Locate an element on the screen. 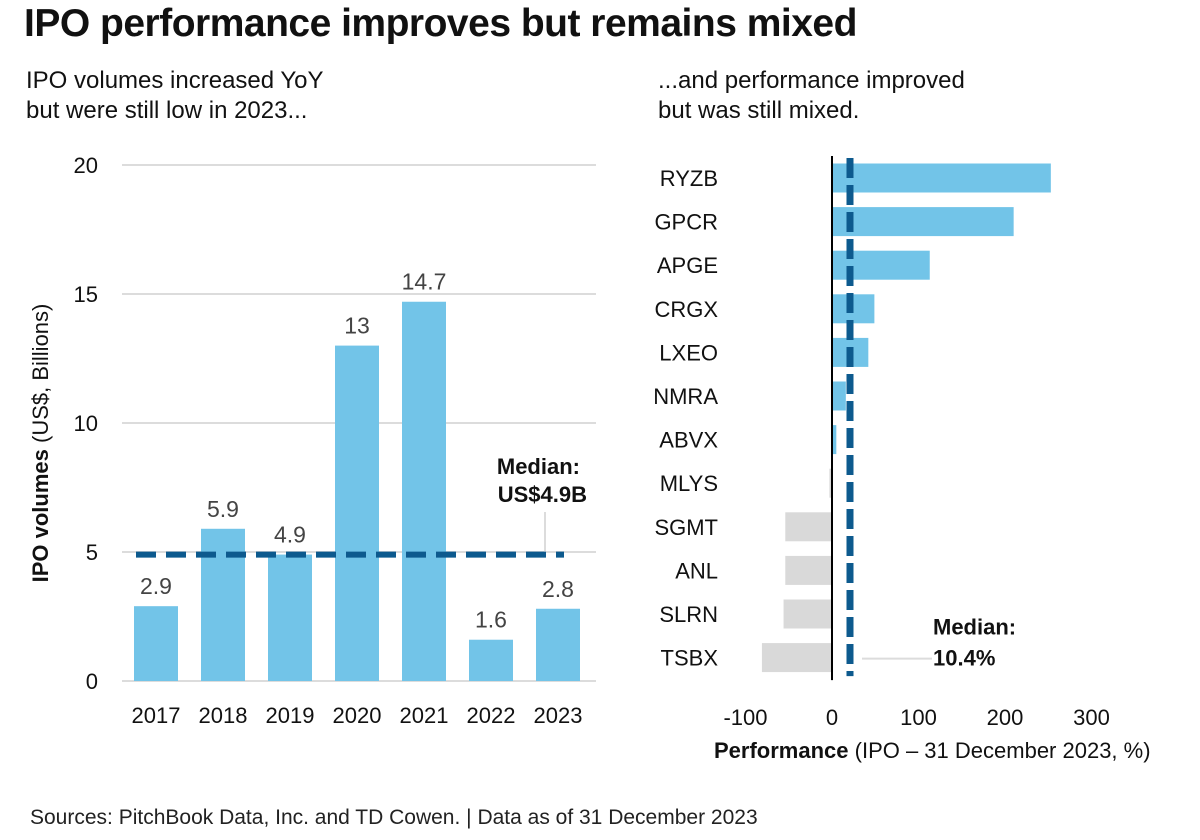 The width and height of the screenshot is (1200, 840). bar-value-label: 1.6 is located at coordinates (491, 620).